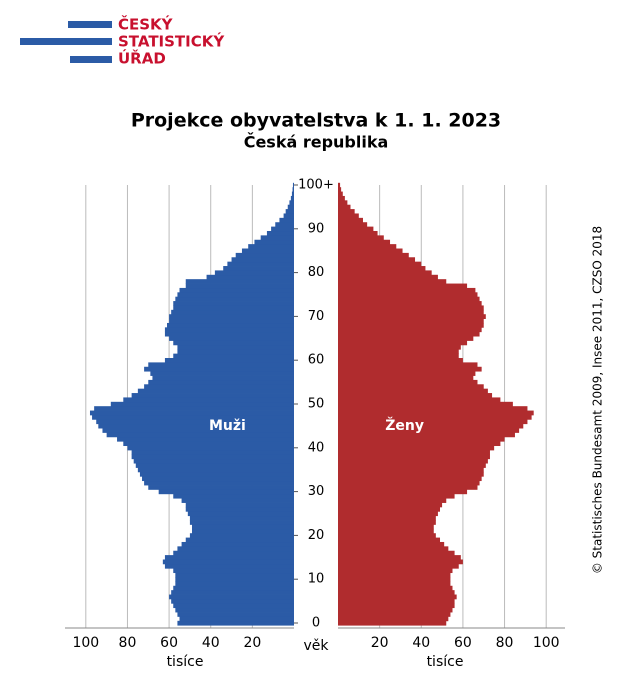 This screenshot has height=679, width=619. I want to click on logo: ČESKÝ STATISTICKÝ ÚŘAD, so click(122, 41).